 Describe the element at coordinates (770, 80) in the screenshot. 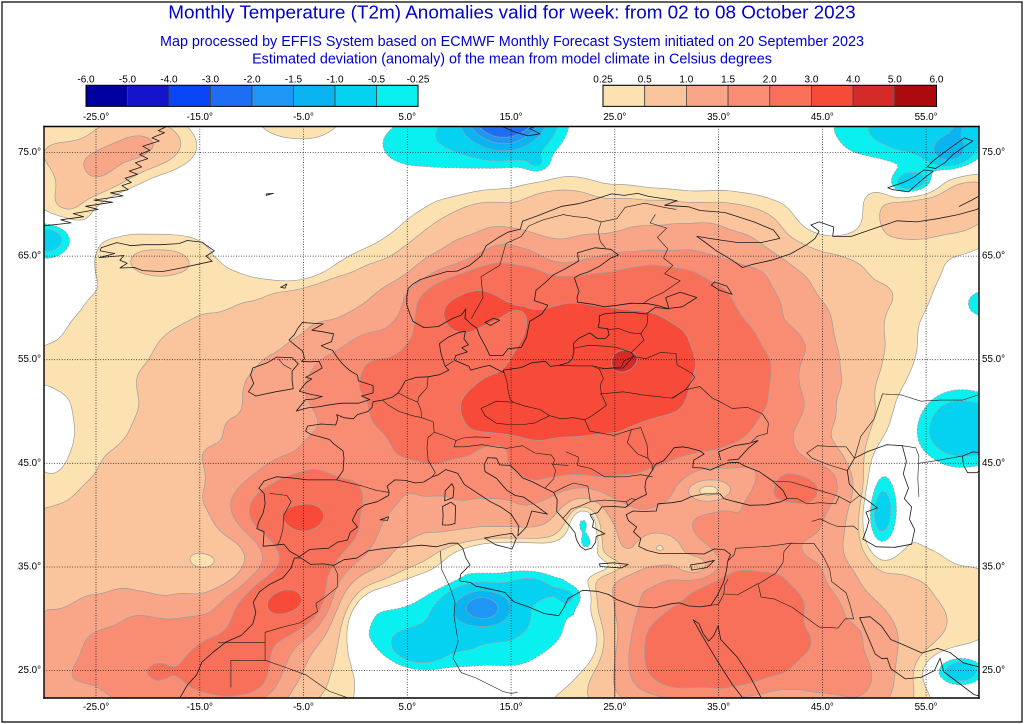

I see `svg-text: 2.0` at that location.